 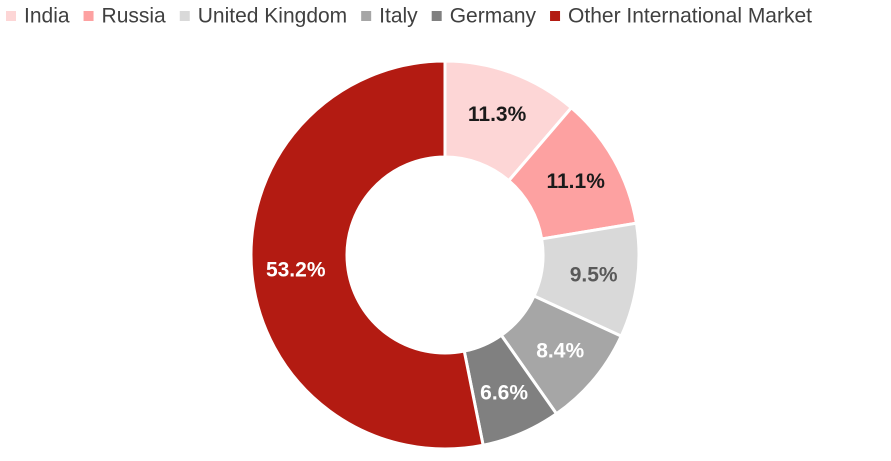 What do you see at coordinates (134, 16) in the screenshot?
I see `legend-label: Russia` at bounding box center [134, 16].